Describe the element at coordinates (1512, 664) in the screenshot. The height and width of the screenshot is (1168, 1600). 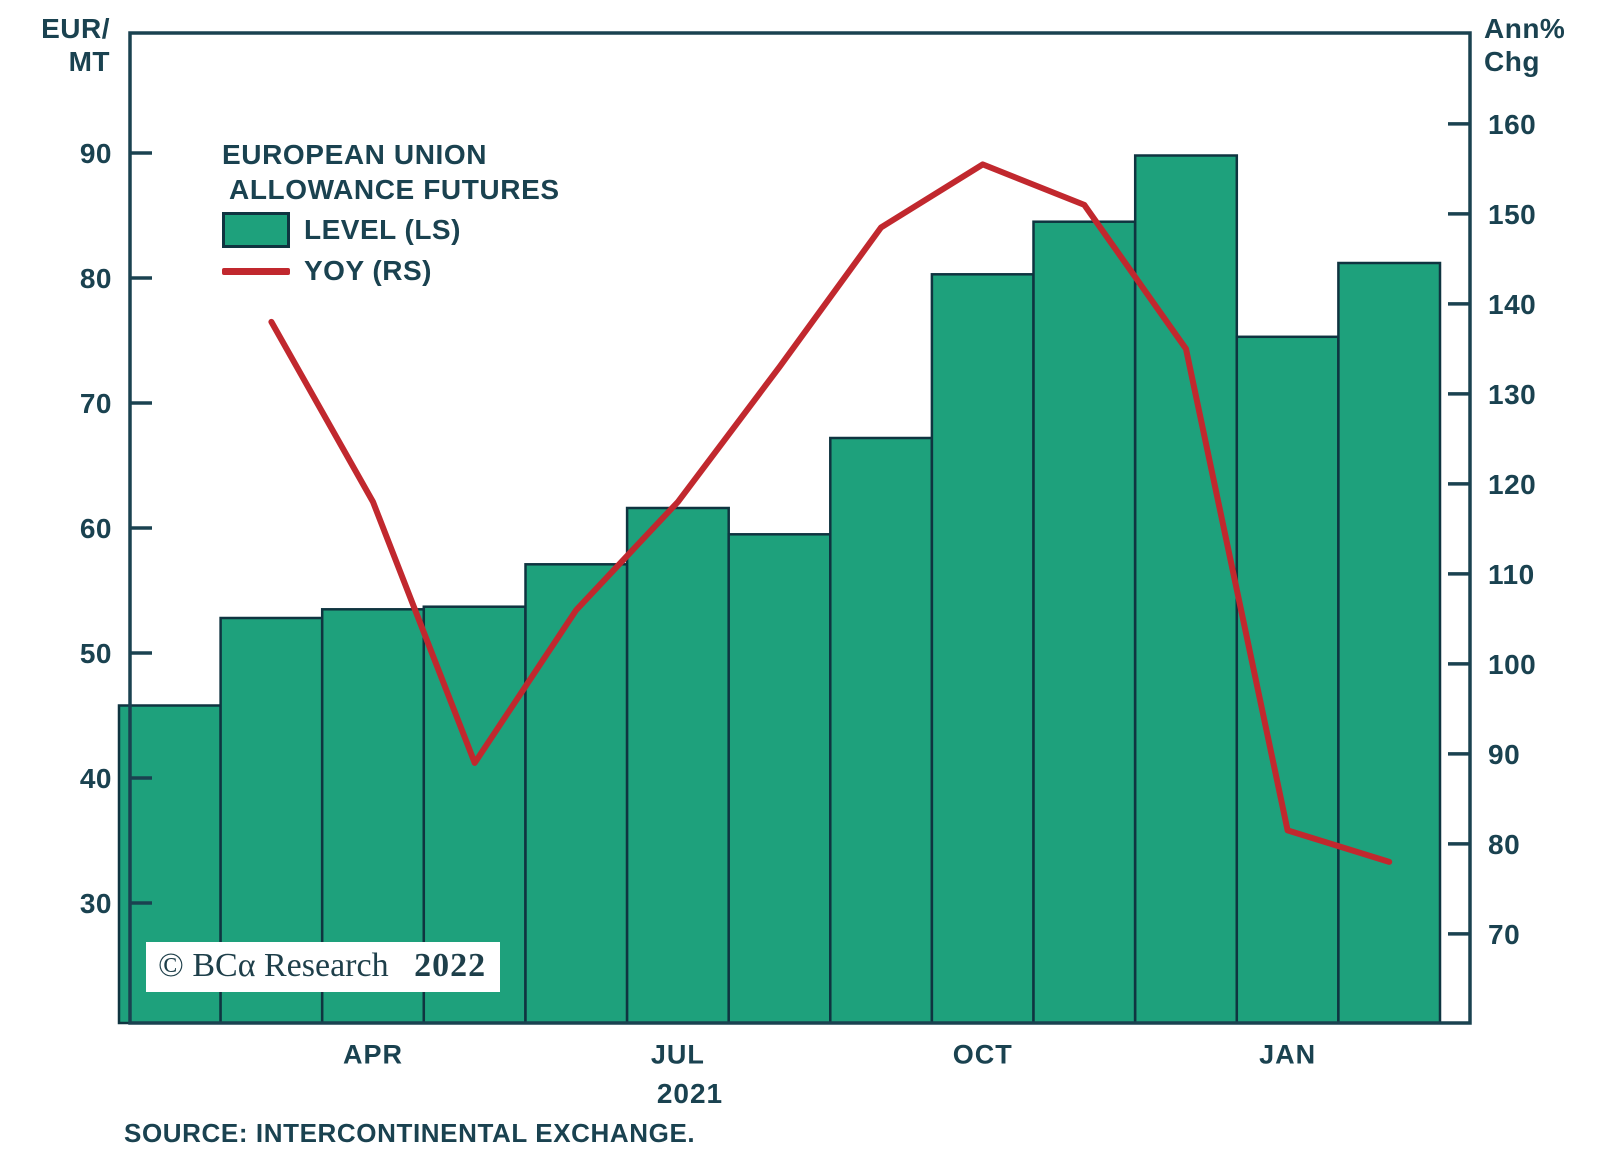
I see `right-axis-tick-label: 100` at that location.